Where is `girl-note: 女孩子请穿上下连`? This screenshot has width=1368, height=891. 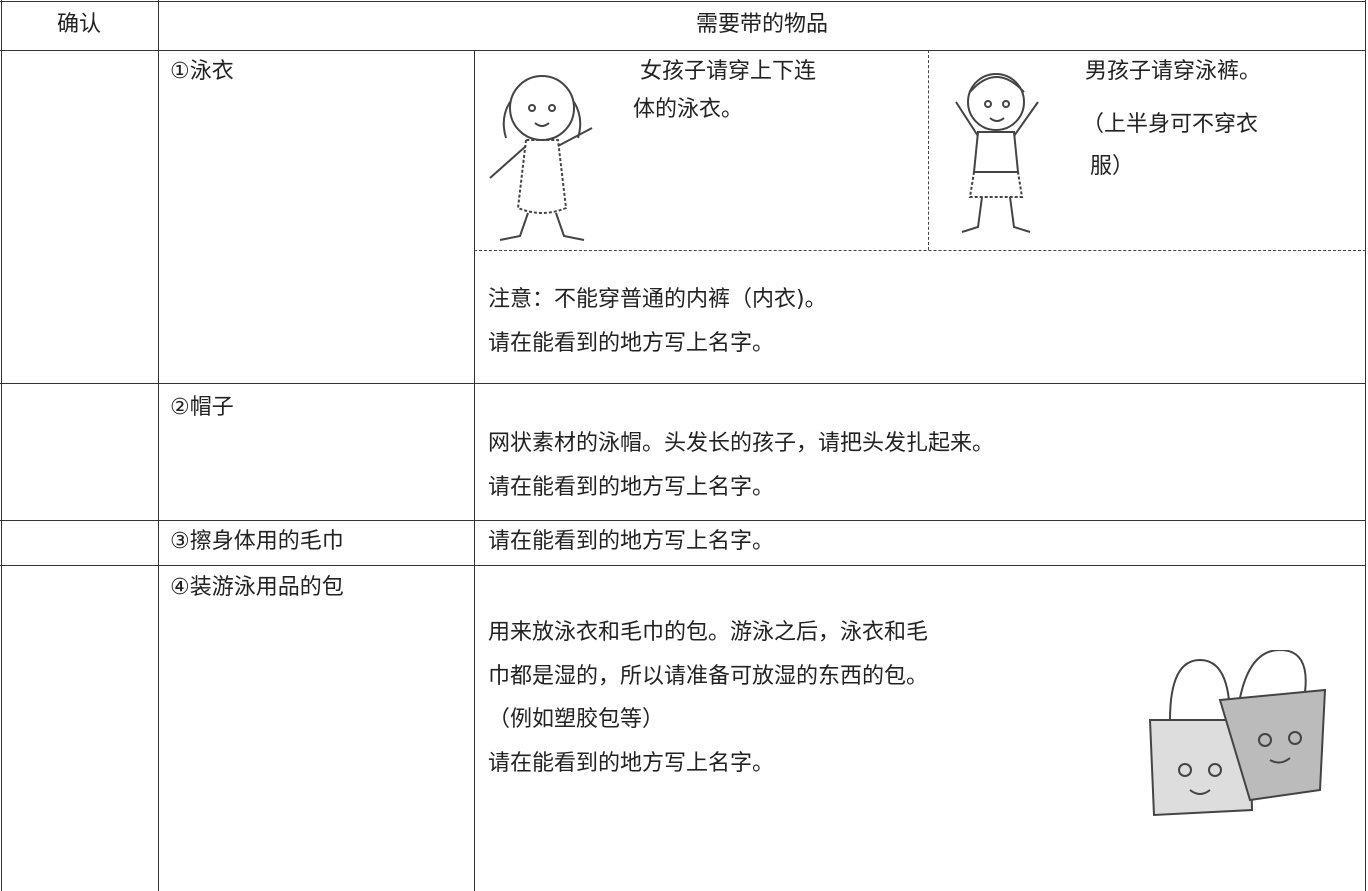
girl-note: 女孩子请穿上下连 is located at coordinates (728, 71).